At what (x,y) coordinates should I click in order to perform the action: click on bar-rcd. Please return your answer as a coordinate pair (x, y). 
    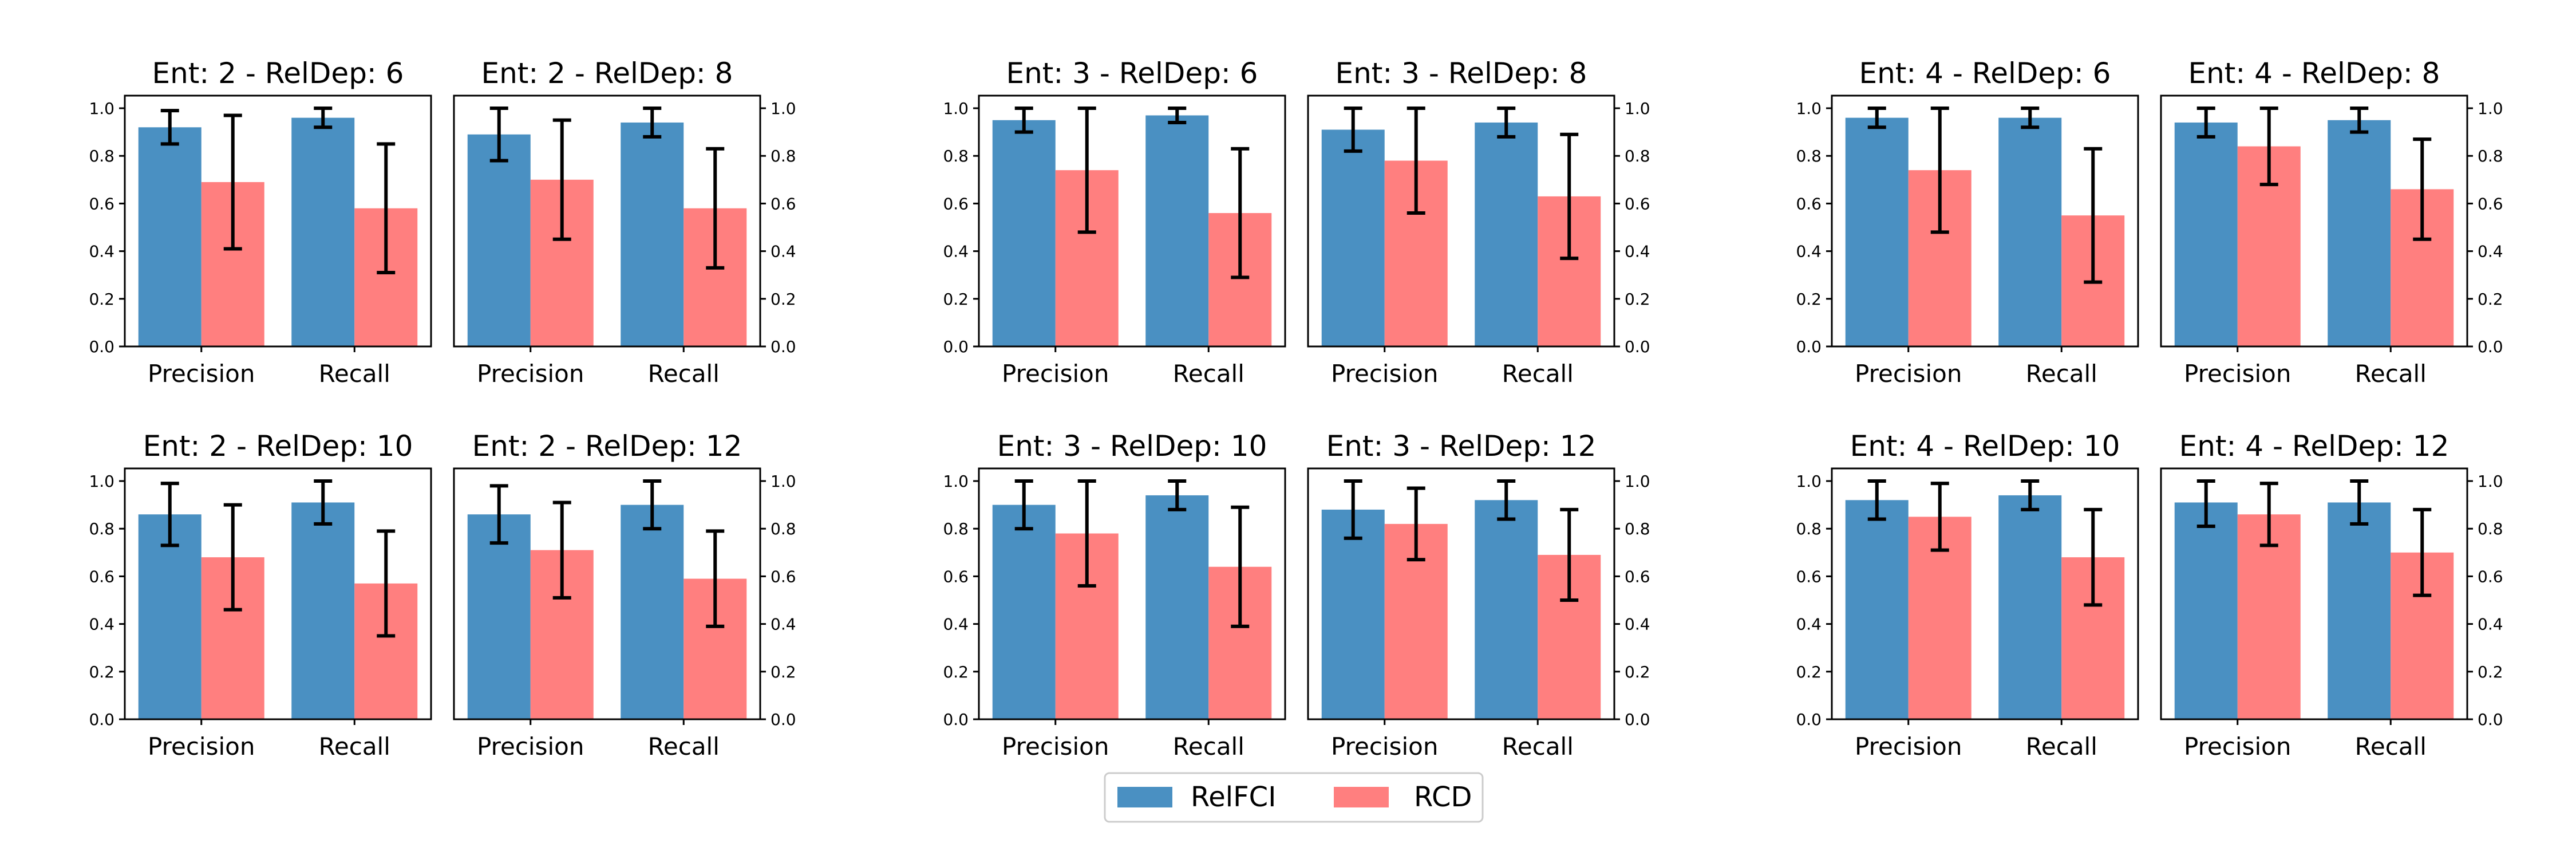
    Looking at the image, I should click on (2269, 616).